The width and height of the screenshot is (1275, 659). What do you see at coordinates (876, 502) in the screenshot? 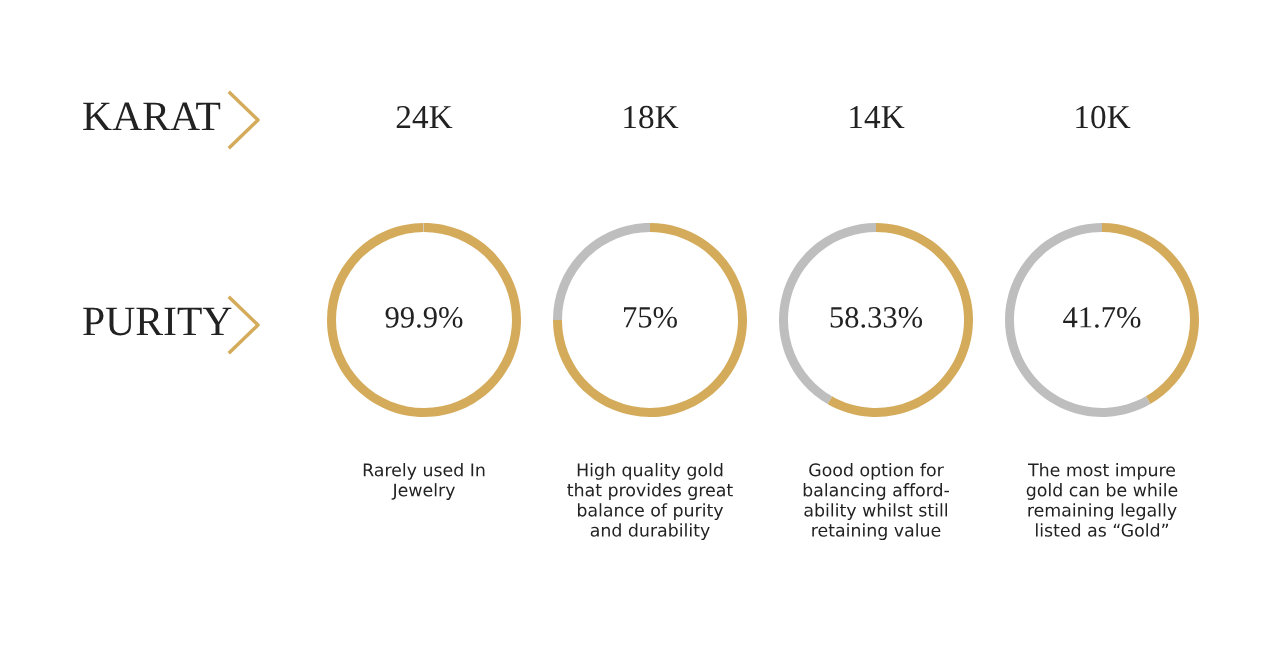
I see `text: Good option for balancing afford- ability whilst still retaining value` at bounding box center [876, 502].